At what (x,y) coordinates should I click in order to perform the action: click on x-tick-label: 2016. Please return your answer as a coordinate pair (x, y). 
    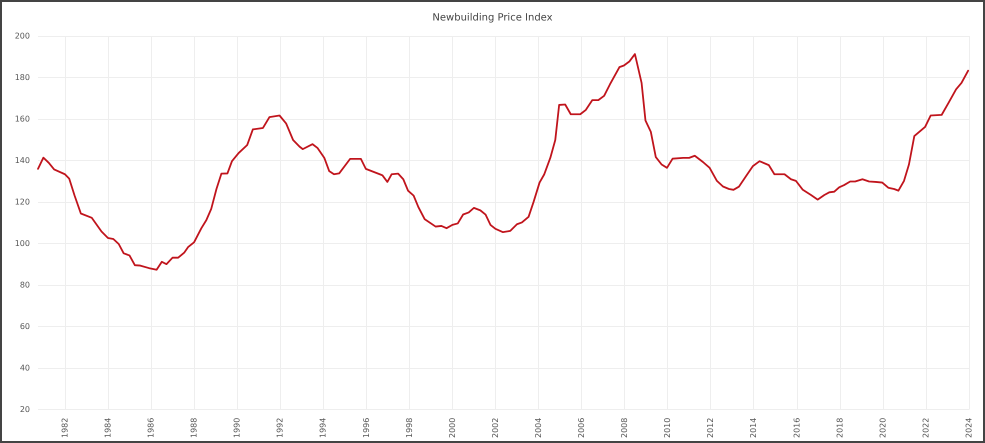
    Looking at the image, I should click on (797, 428).